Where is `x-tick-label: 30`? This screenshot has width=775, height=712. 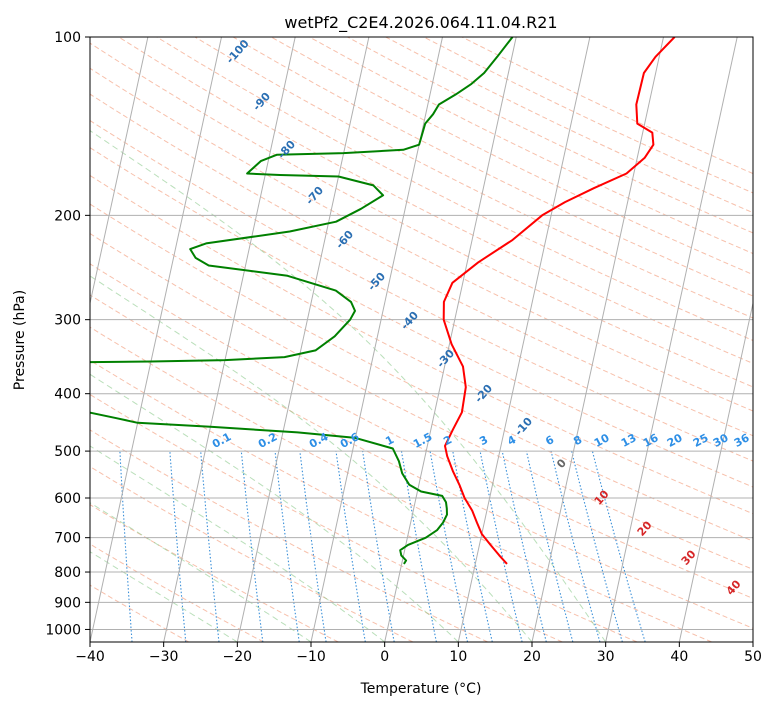
x-tick-label: 30 is located at coordinates (606, 657).